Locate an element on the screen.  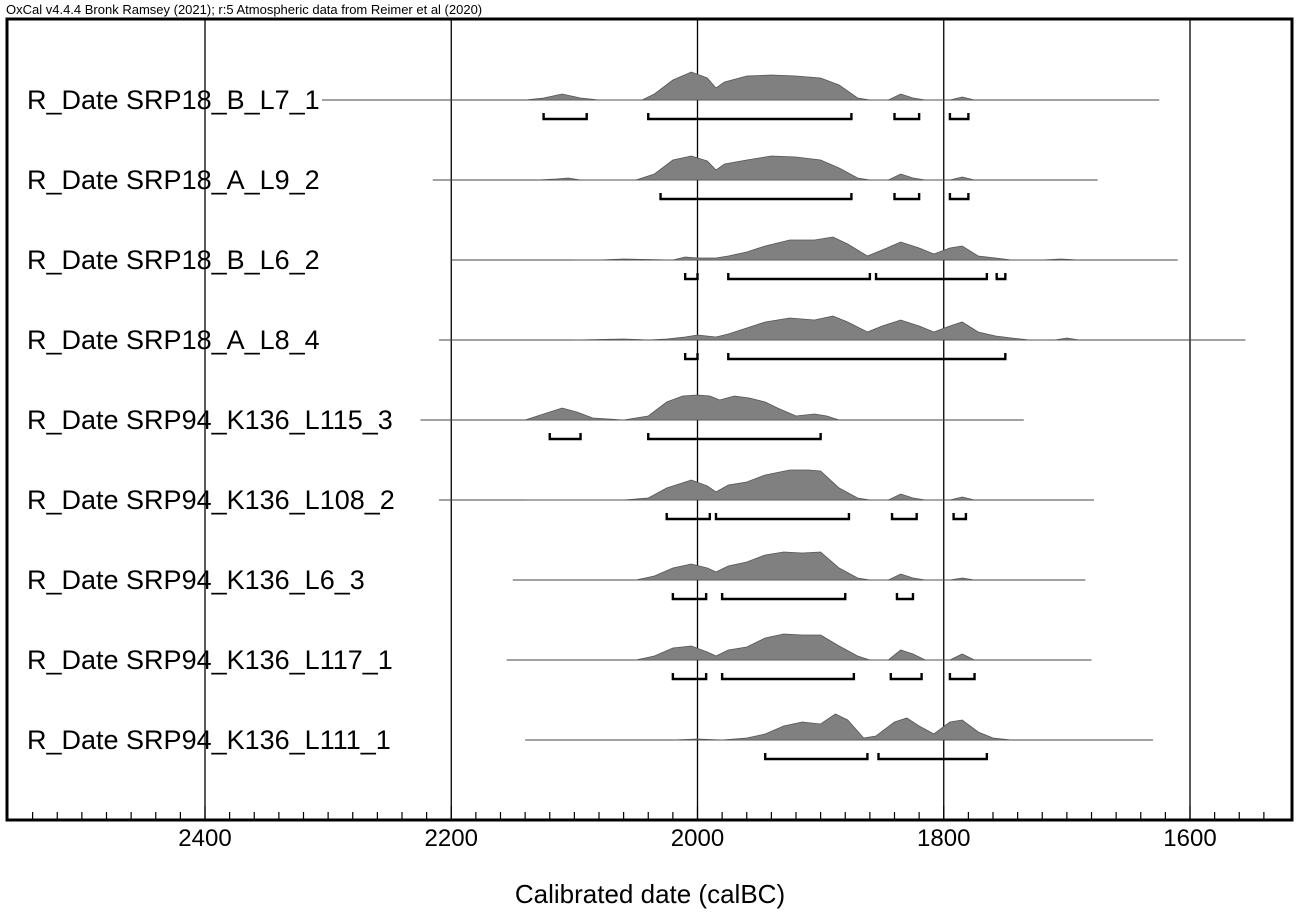
series-row: R_Date SRP18_A_L8_4 is located at coordinates (636, 338).